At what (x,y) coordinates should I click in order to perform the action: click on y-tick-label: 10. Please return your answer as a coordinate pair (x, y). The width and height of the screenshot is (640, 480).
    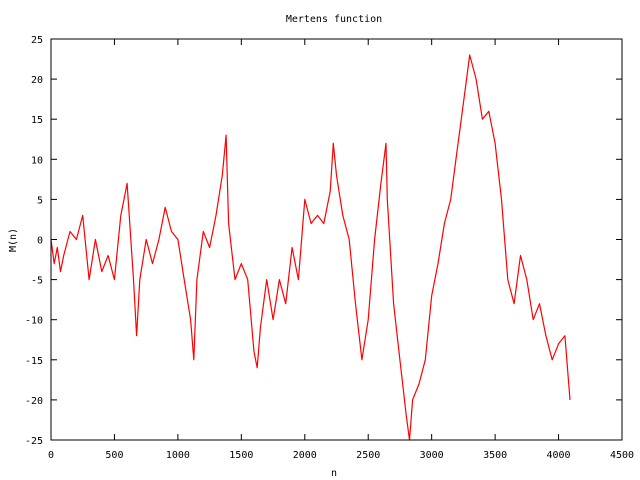
    Looking at the image, I should click on (37, 160).